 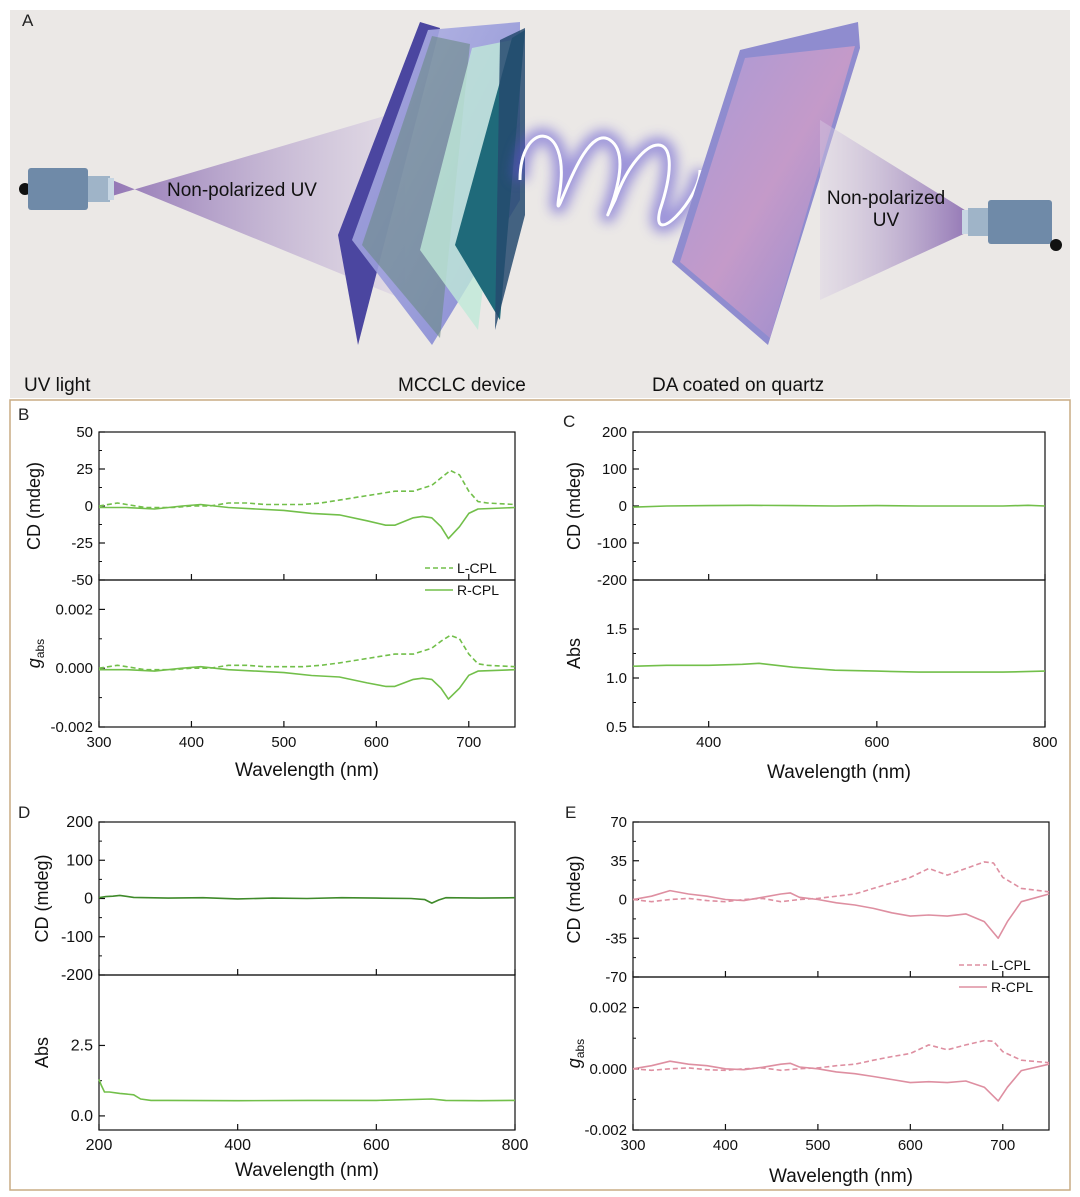 I want to click on right-beam-text-line2: UV, so click(x=886, y=220).